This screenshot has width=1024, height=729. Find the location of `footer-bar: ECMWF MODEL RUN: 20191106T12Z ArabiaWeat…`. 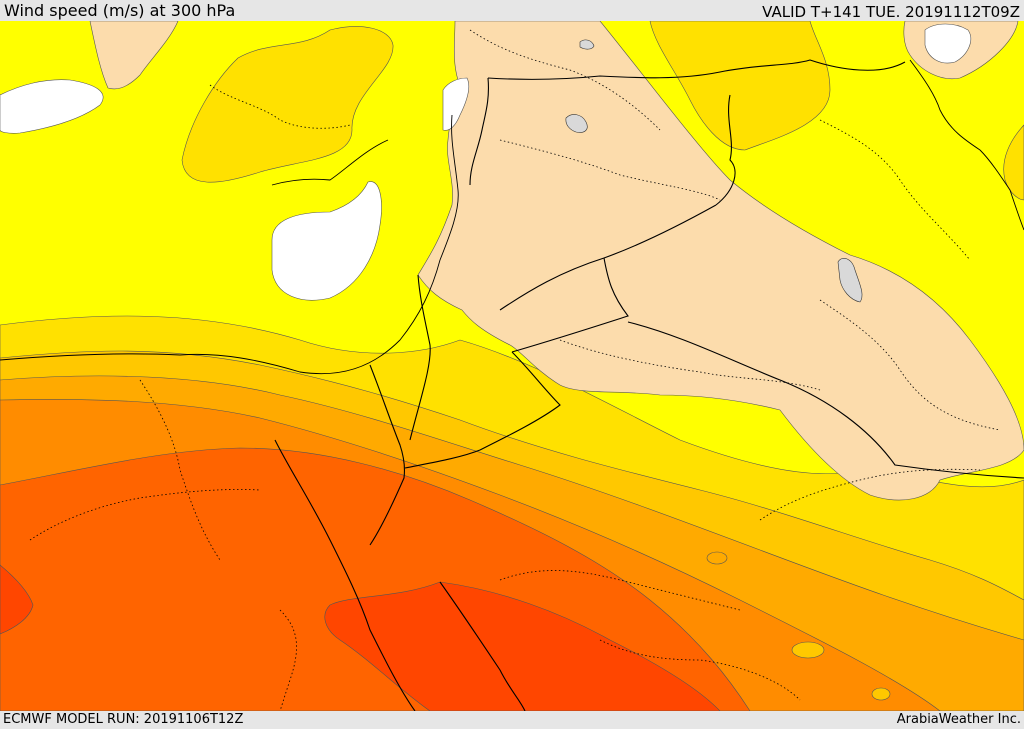

footer-bar: ECMWF MODEL RUN: 20191106T12Z ArabiaWeat… is located at coordinates (512, 720).